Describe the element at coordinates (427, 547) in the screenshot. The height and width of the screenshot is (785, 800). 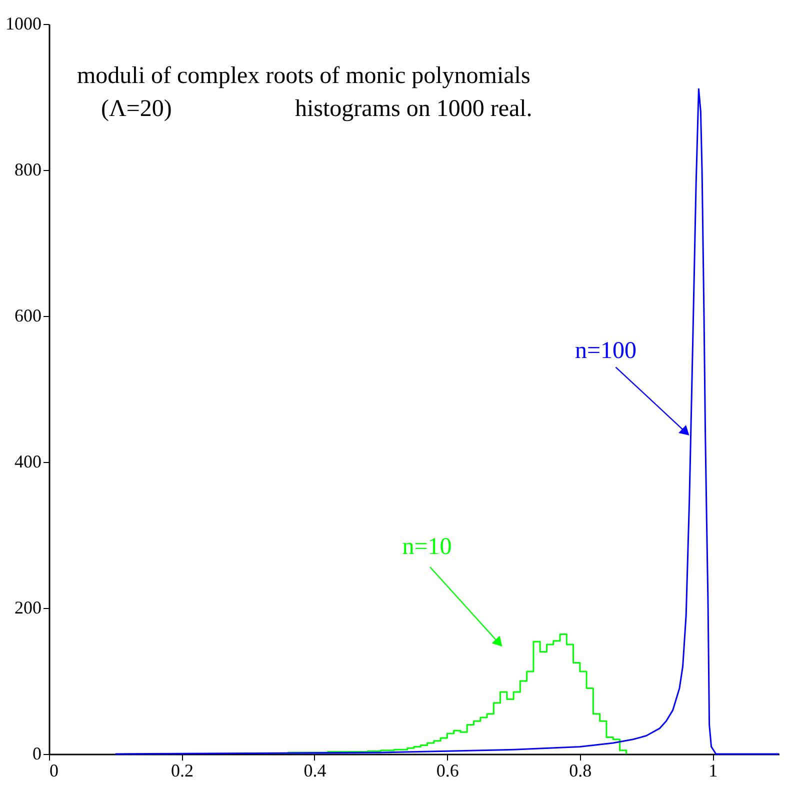
I see `annotation: n=10` at that location.